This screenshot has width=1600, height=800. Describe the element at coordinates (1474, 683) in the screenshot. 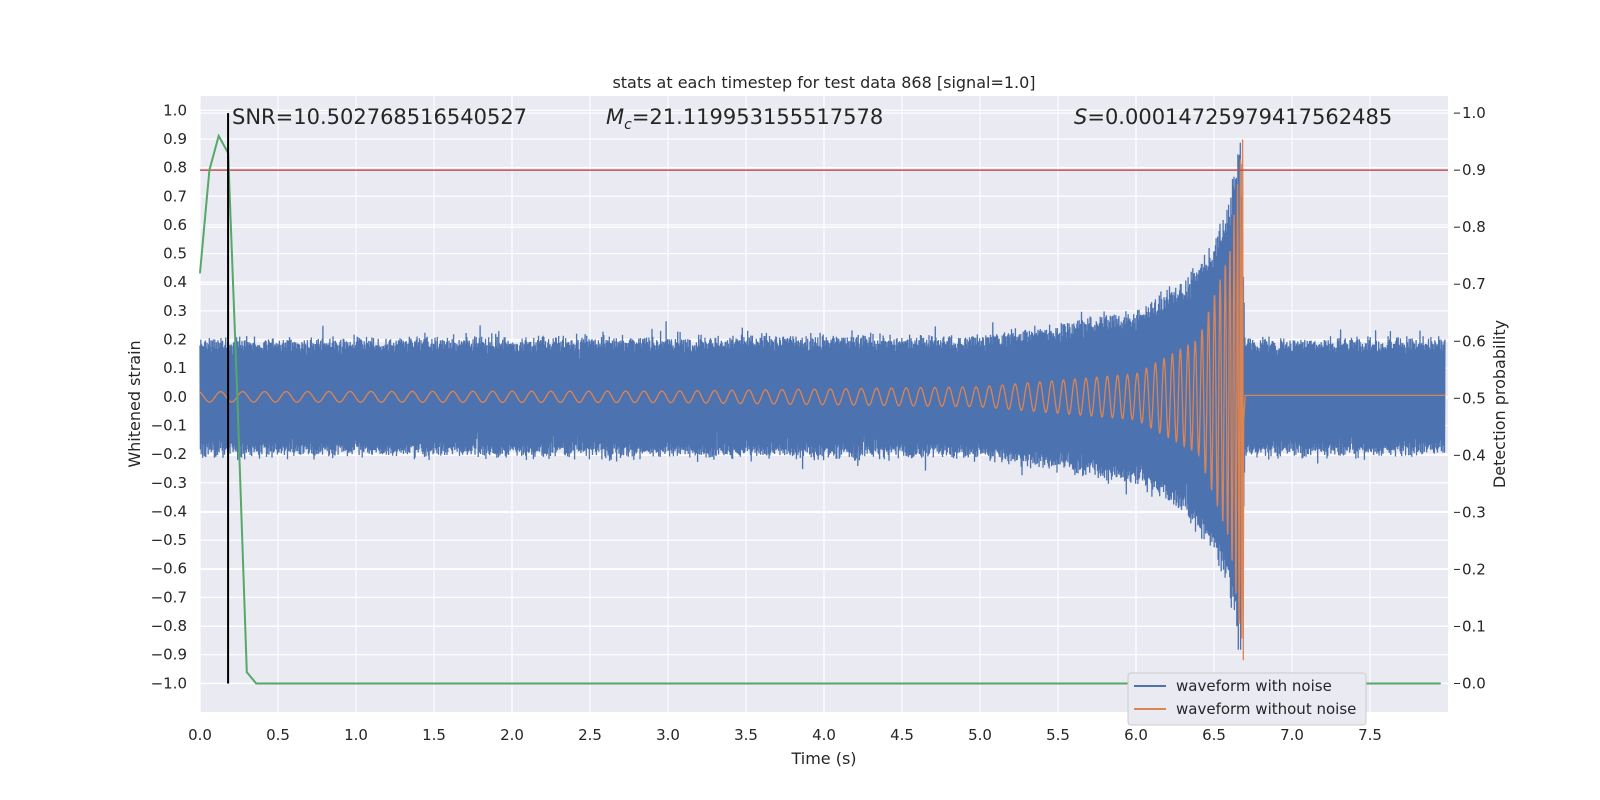

I see `y-right-tick-label: 0.0` at that location.